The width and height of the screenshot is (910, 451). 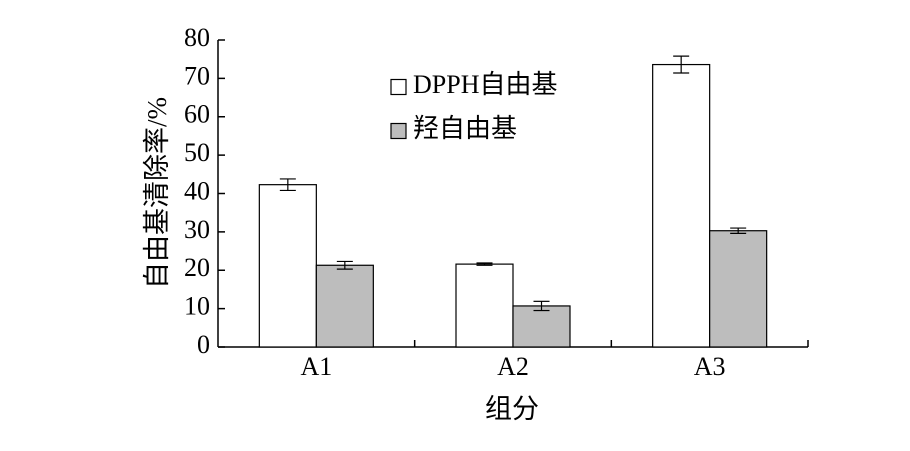 What do you see at coordinates (512, 409) in the screenshot?
I see `x-axis-title: 组分` at bounding box center [512, 409].